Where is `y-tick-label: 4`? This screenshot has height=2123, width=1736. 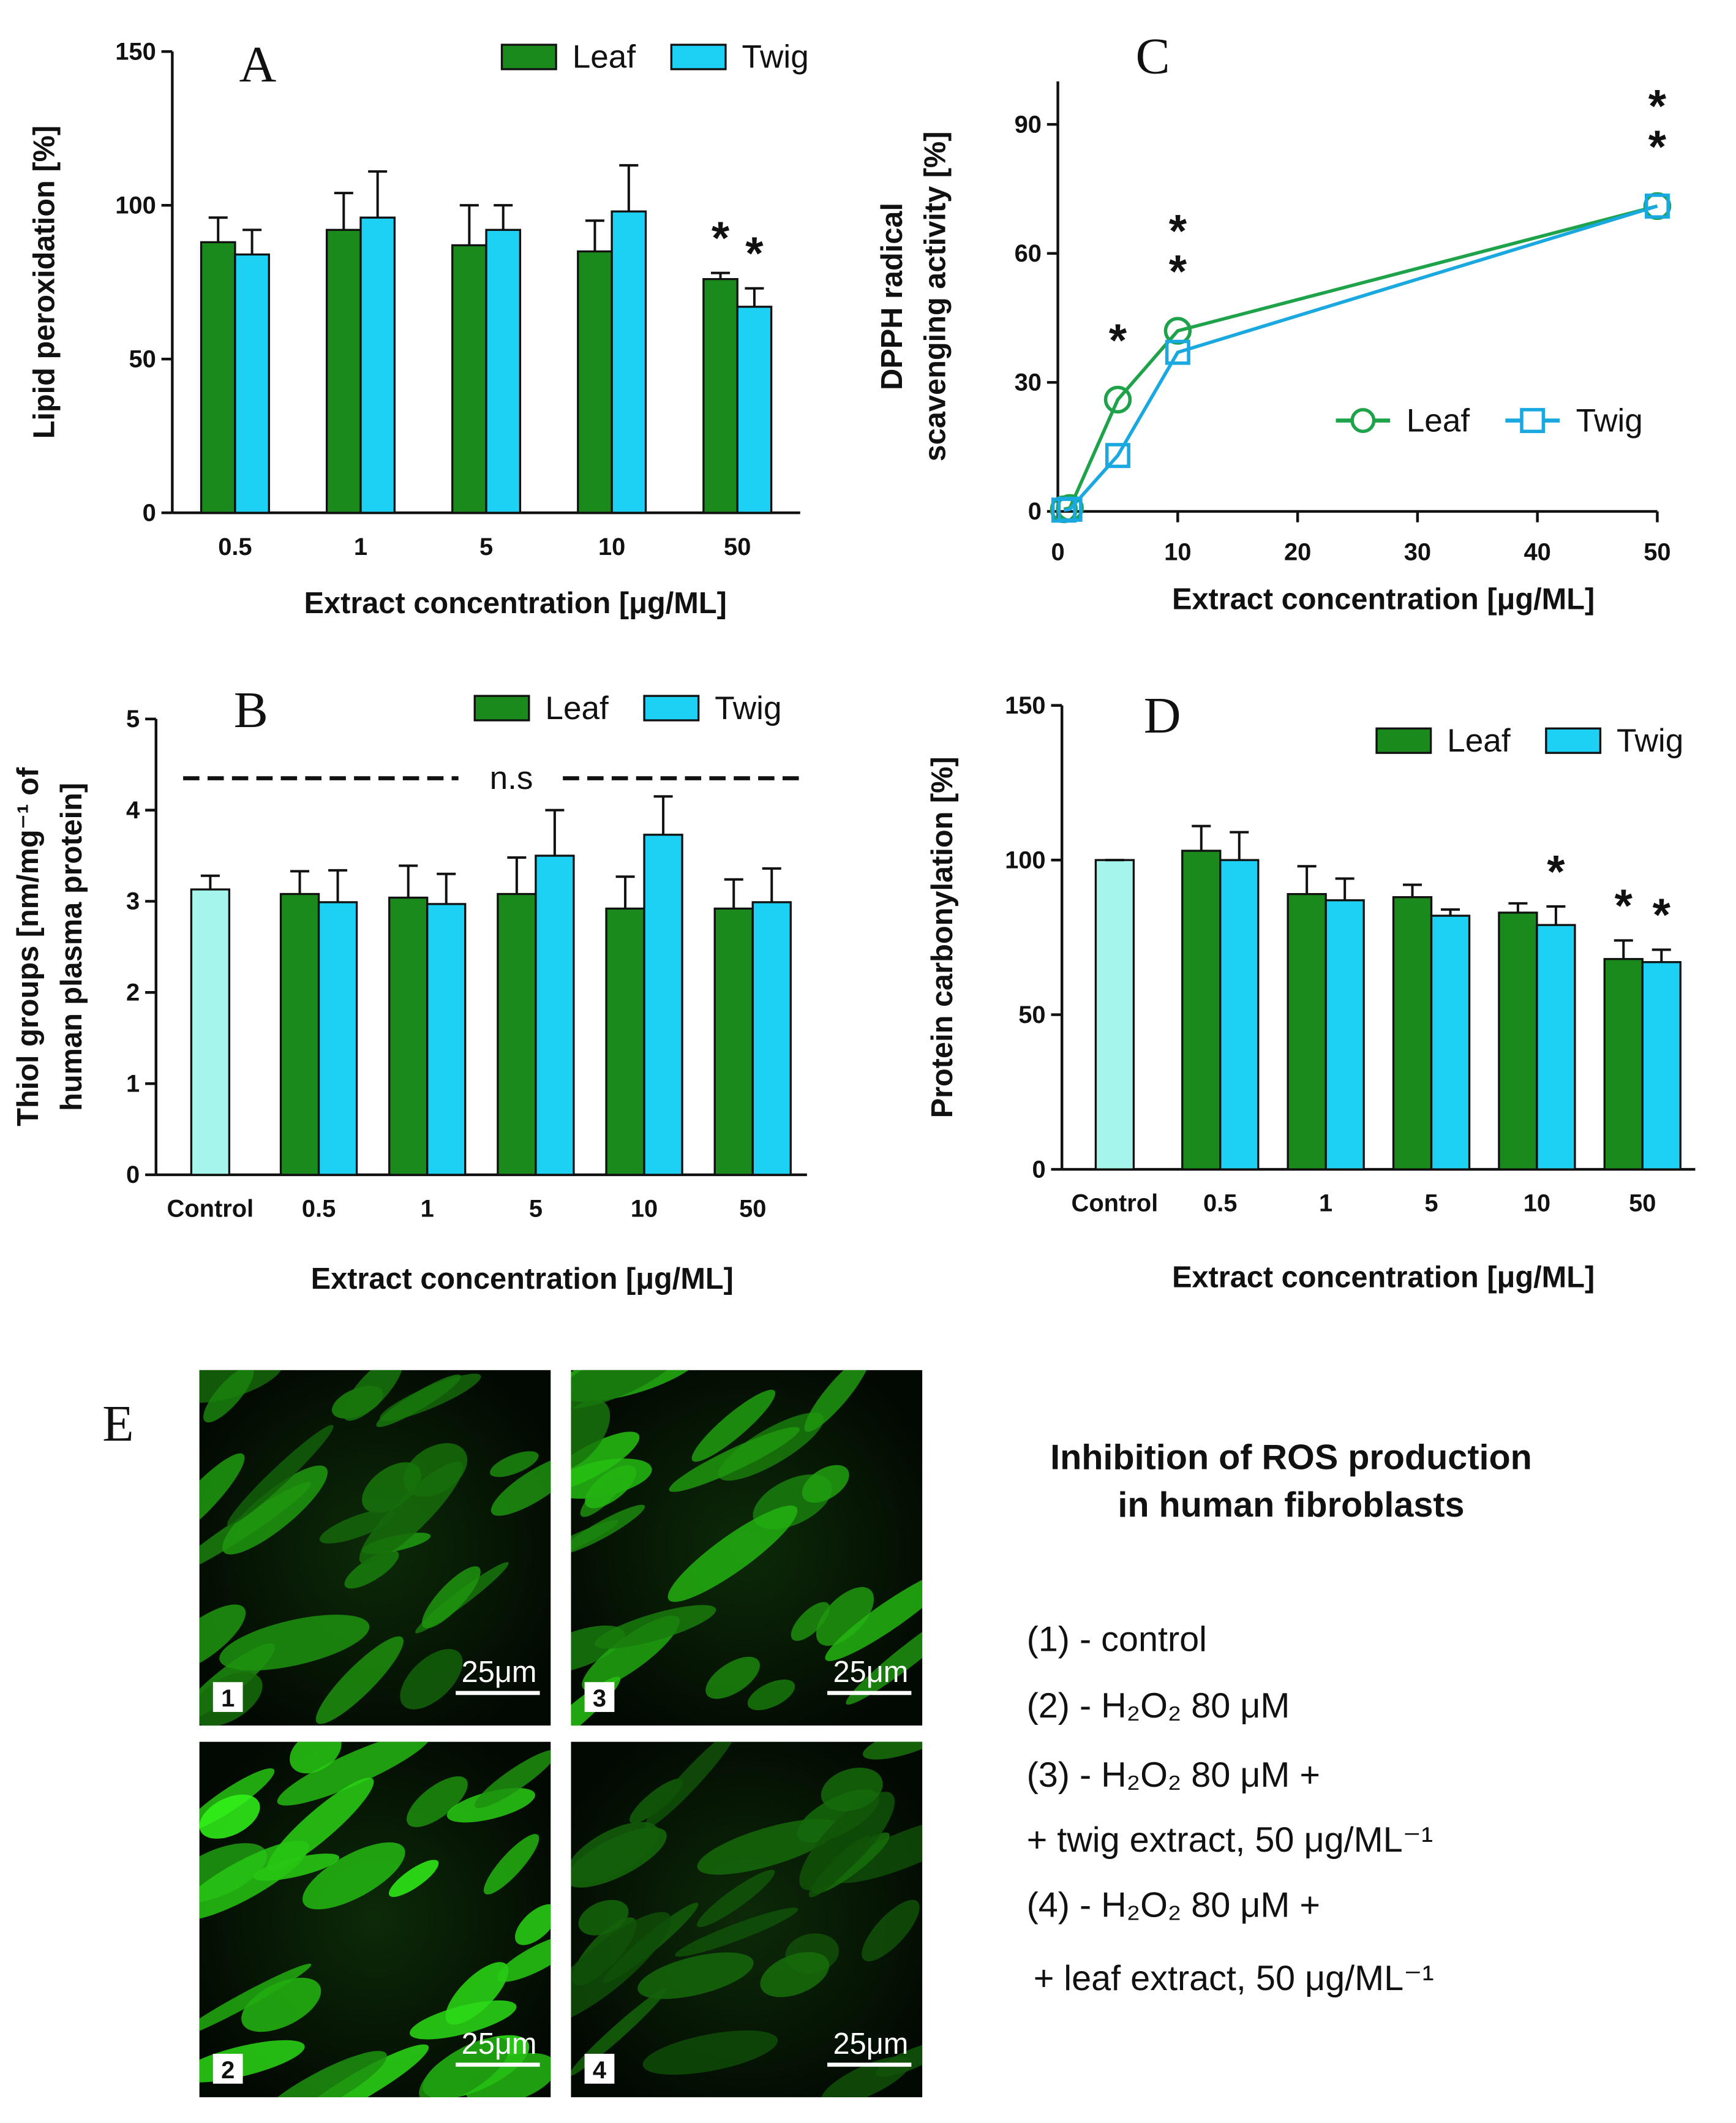 y-tick-label: 4 is located at coordinates (133, 810).